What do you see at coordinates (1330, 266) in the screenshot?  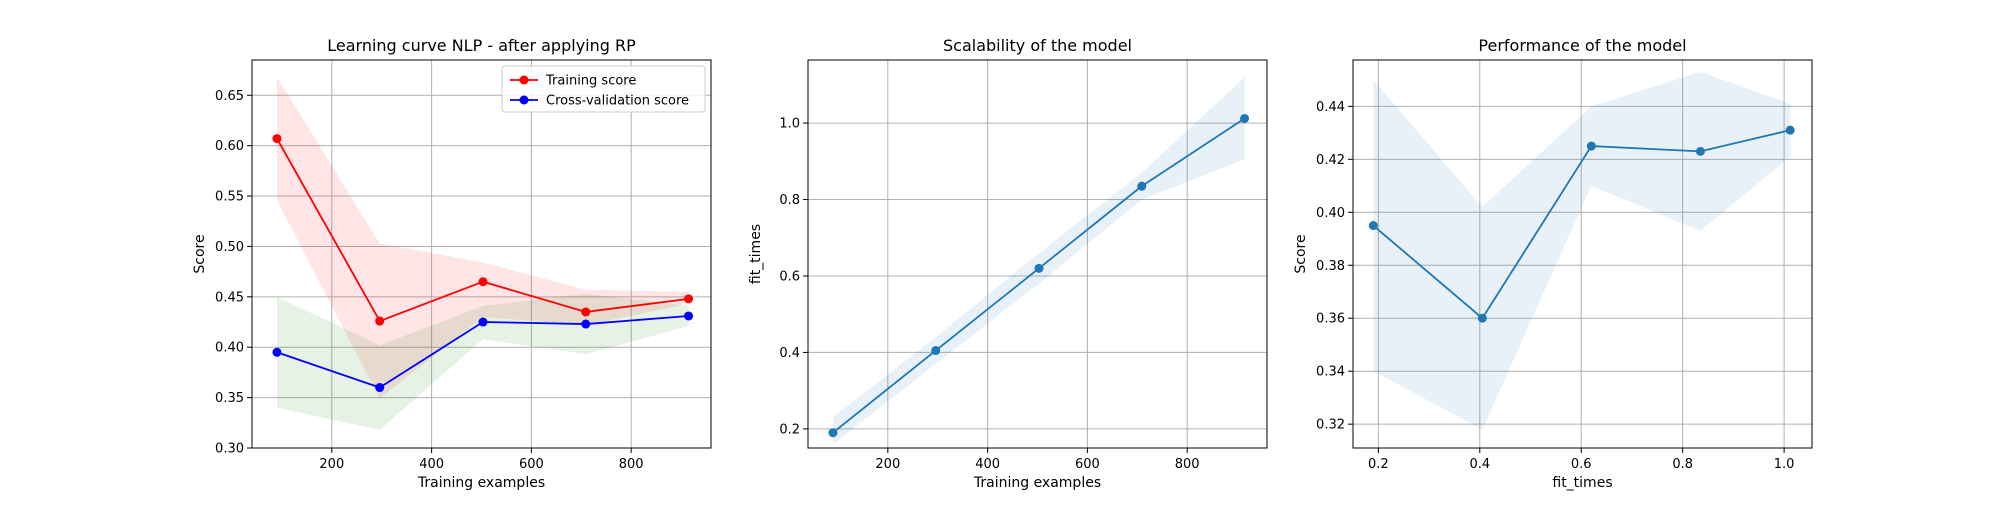 I see `y-tick-label: 0.38` at bounding box center [1330, 266].